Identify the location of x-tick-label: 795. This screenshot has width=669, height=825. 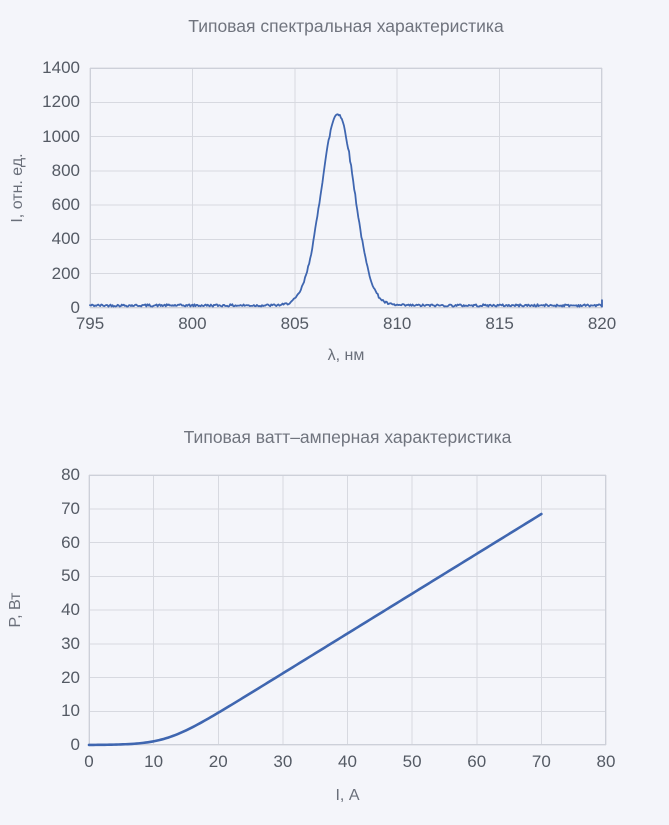
(90, 323).